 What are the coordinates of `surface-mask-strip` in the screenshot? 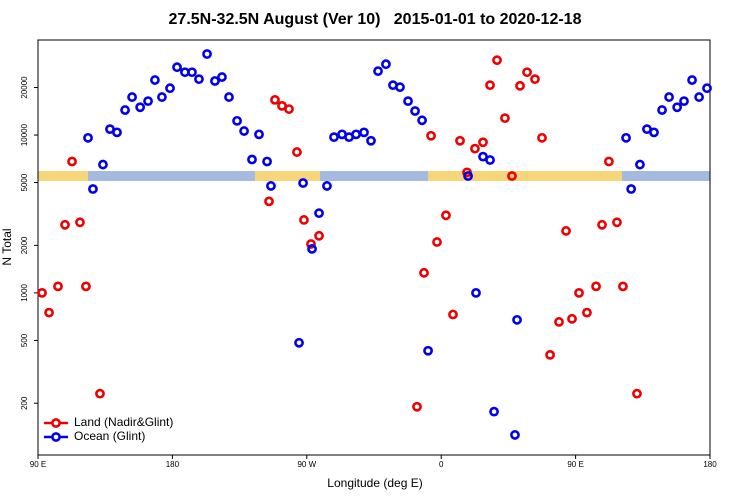 It's located at (374, 176).